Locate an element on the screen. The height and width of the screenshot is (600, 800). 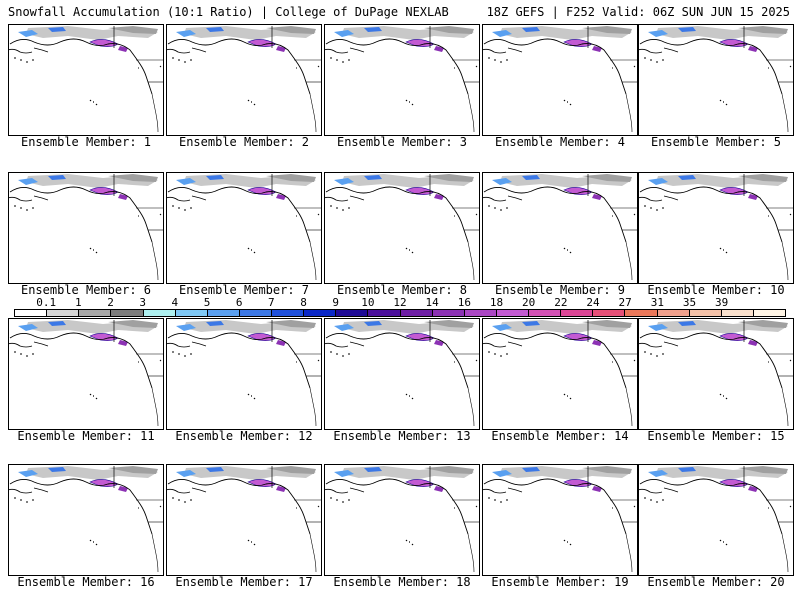
colorbar-tick-label: 31 is located at coordinates (657, 302).